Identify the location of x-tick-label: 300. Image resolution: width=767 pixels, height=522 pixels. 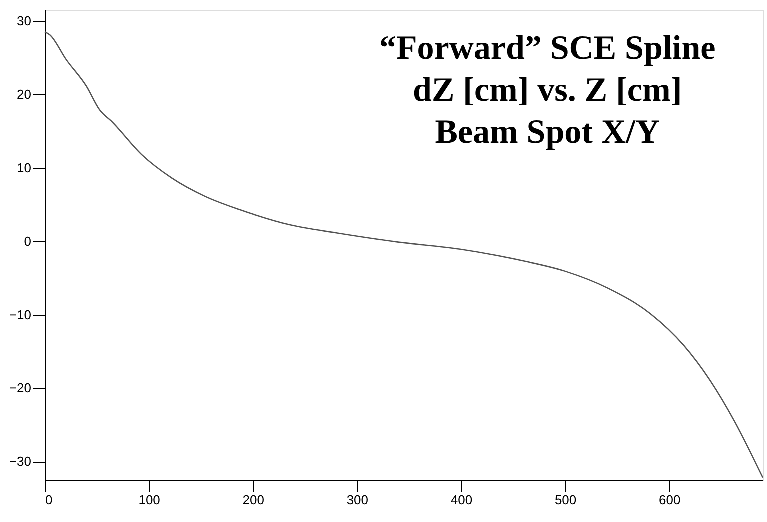
(357, 500).